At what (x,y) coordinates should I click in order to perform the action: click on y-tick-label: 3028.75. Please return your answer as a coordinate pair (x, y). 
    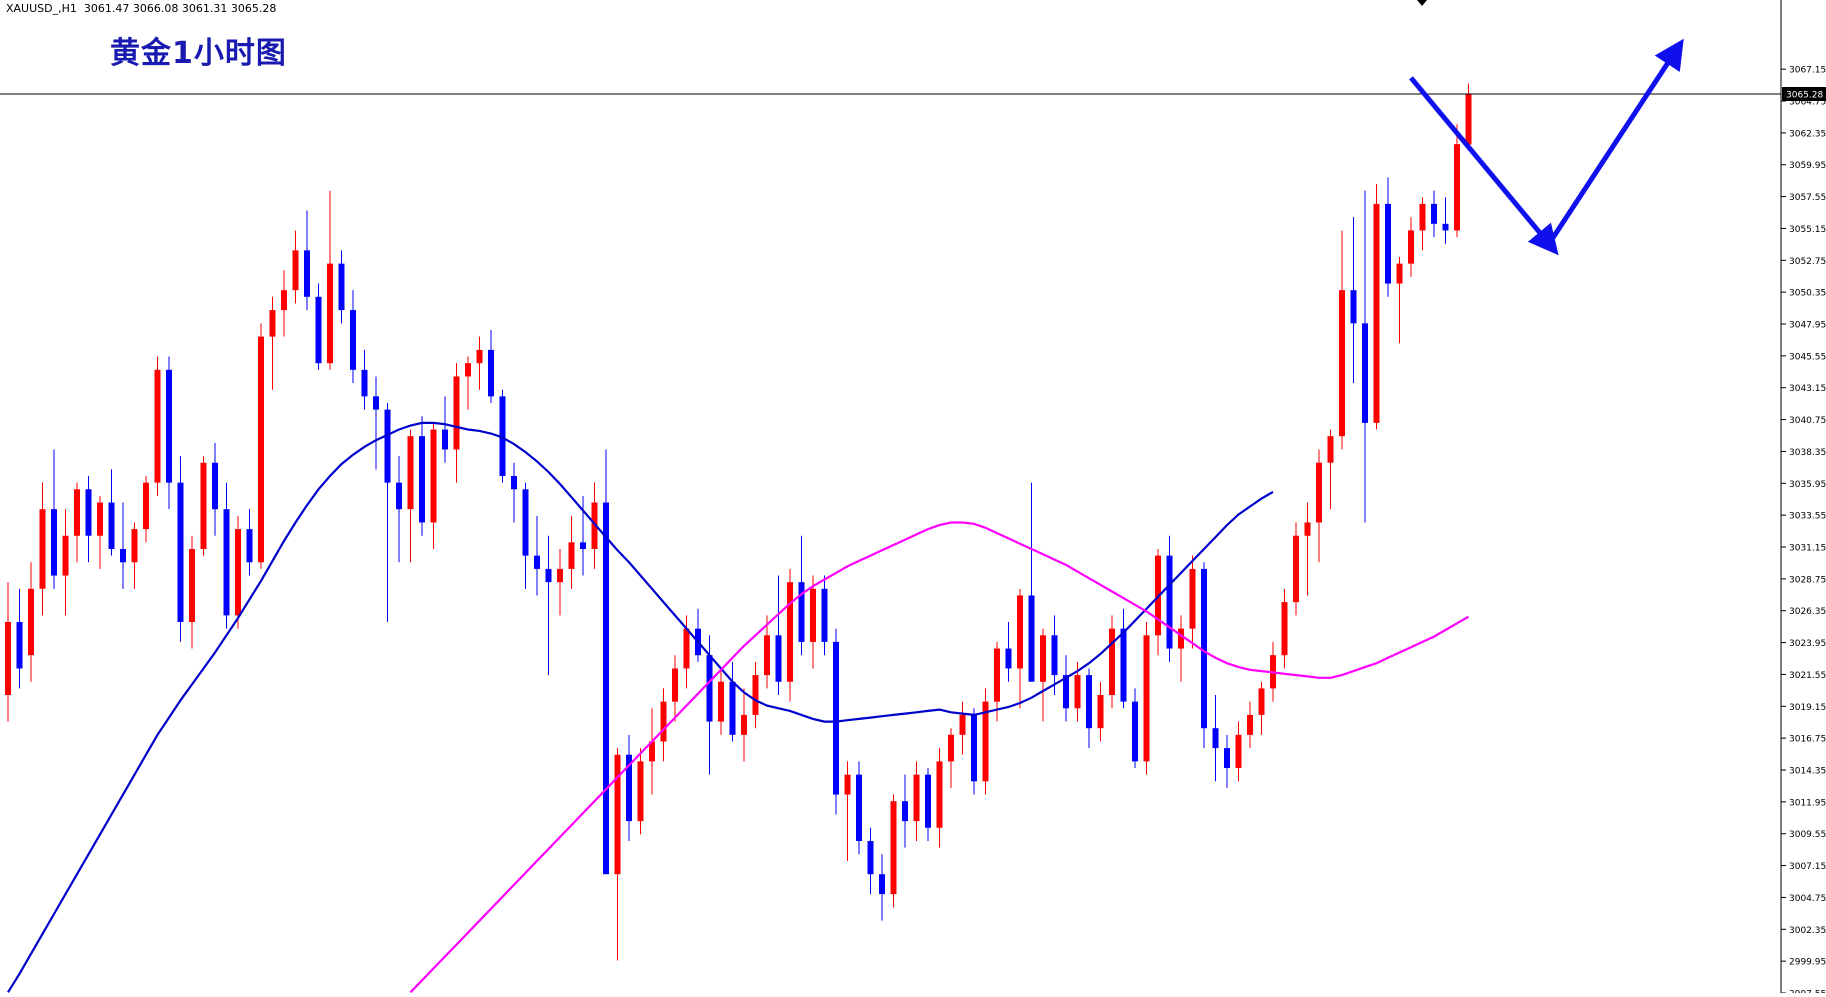
    Looking at the image, I should click on (1807, 580).